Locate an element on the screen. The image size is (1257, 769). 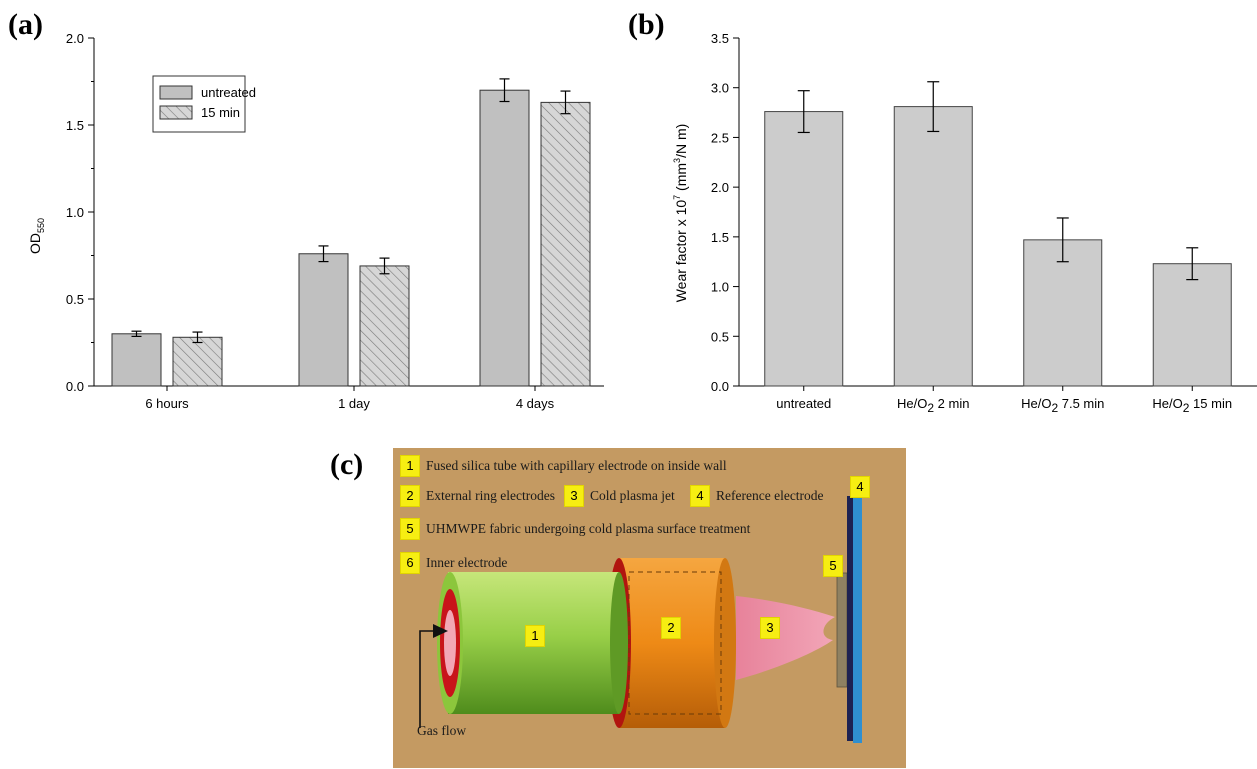
marker-4: 4 is located at coordinates (863, 487).